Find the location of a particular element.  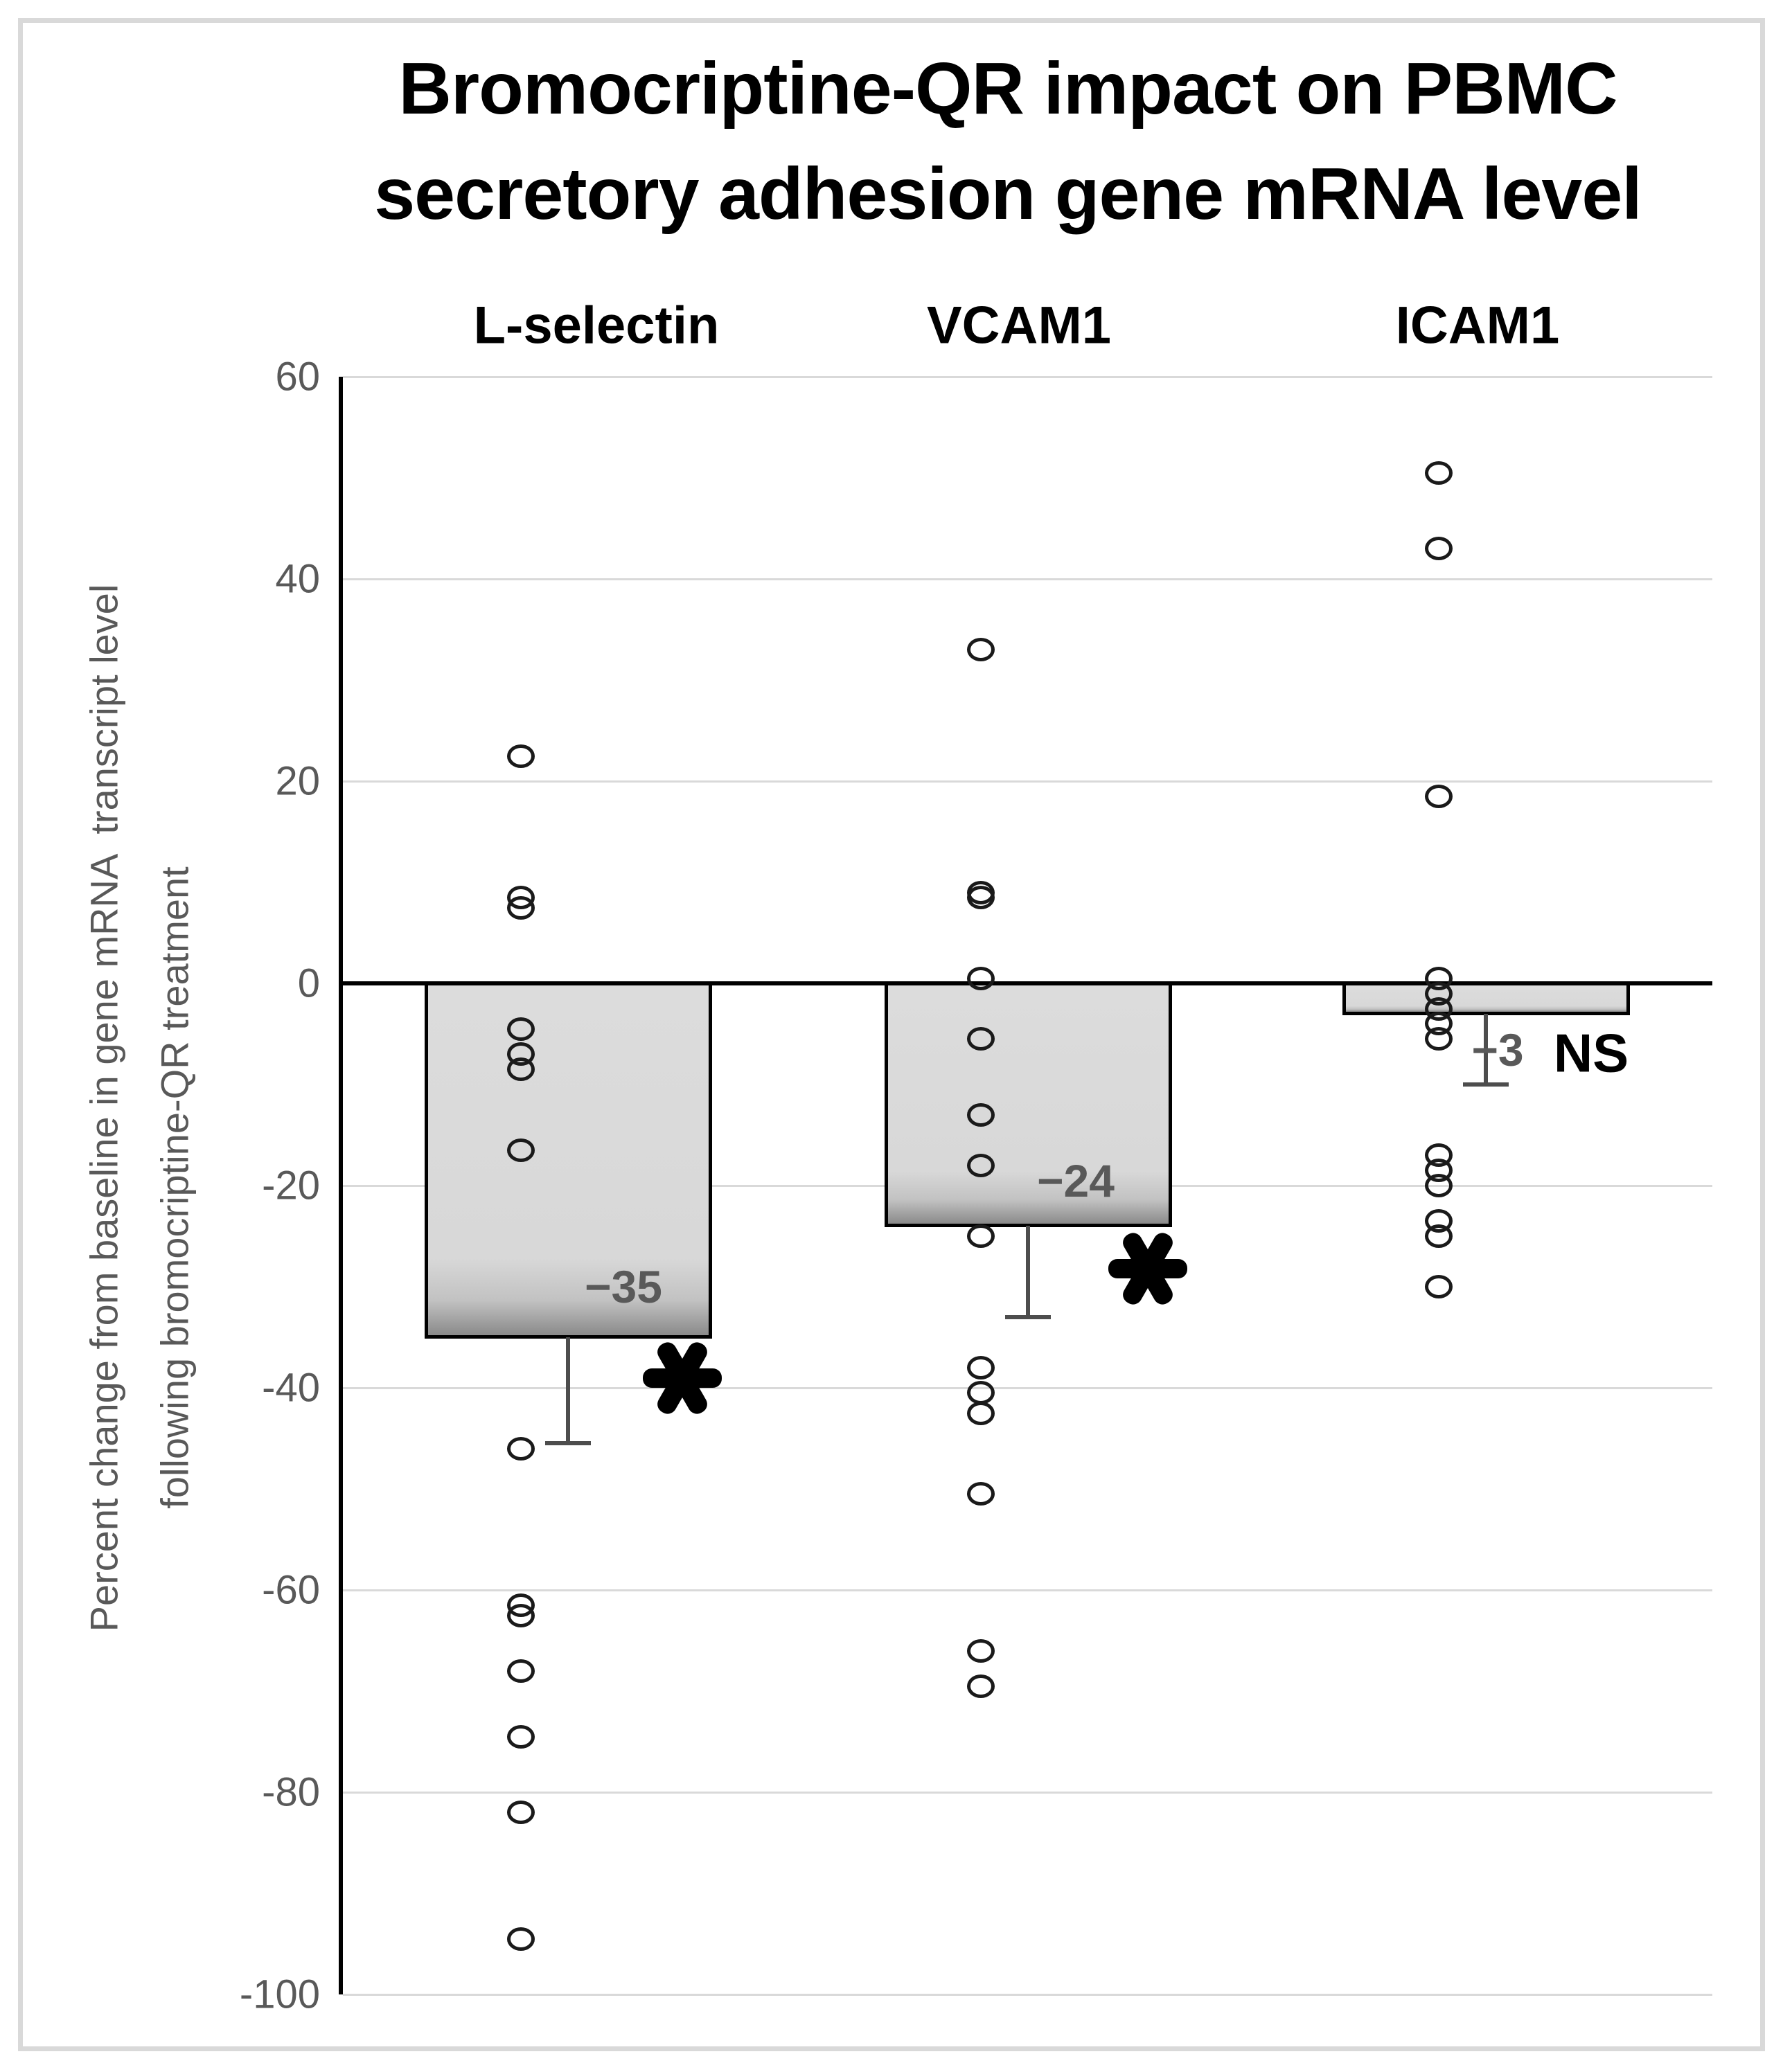

y-tick-label-0: 0 is located at coordinates (308, 983).